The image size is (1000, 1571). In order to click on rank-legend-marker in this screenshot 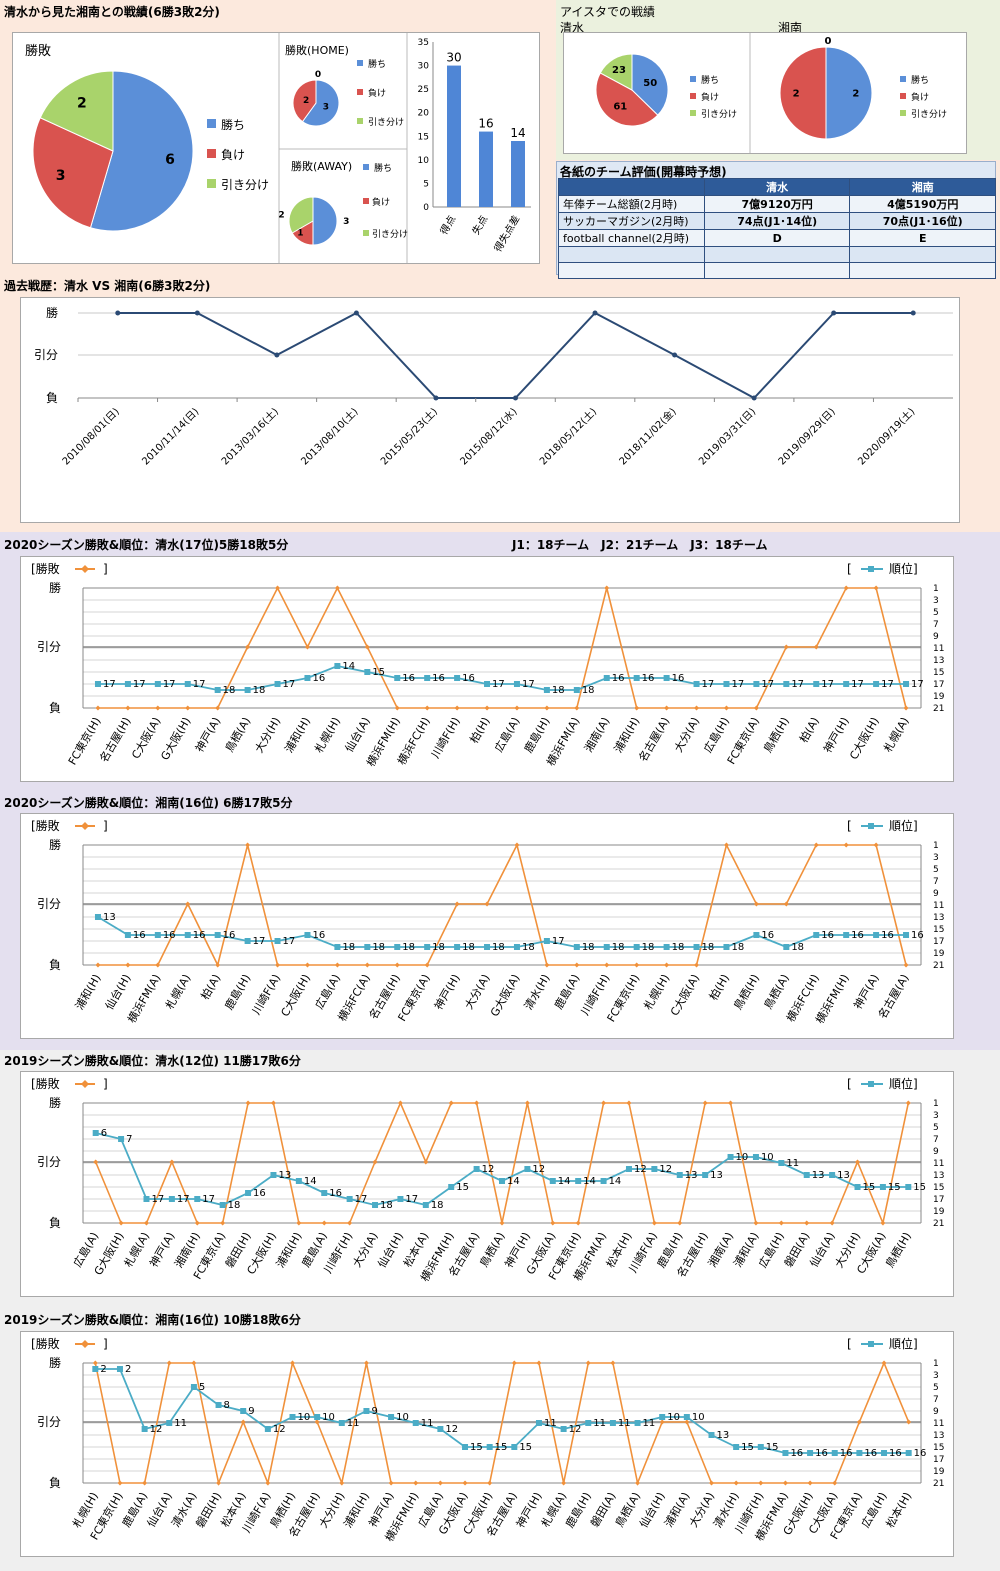, I will do `click(871, 1344)`.